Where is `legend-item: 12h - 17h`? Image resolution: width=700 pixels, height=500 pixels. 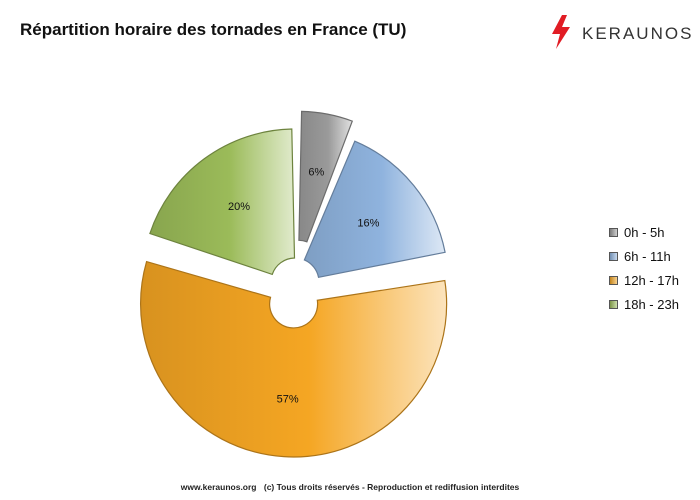 legend-item: 12h - 17h is located at coordinates (644, 280).